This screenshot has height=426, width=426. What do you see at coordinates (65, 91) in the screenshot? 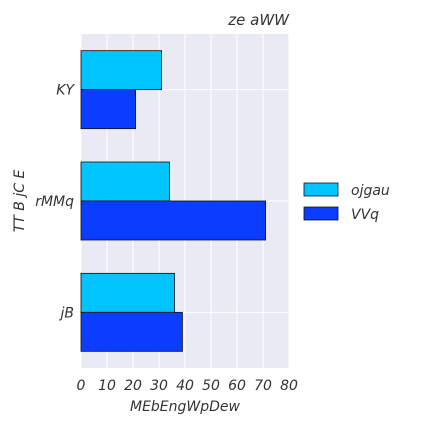
I see `y-tick-label-0: KY` at bounding box center [65, 91].